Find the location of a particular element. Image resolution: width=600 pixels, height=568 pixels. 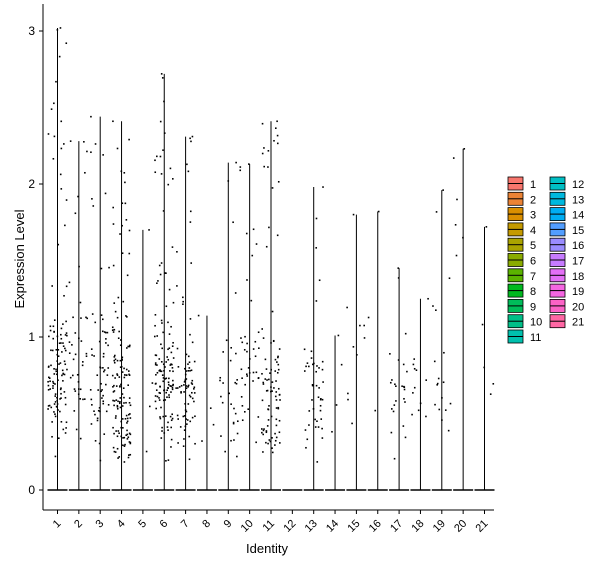

legend-item: 6 is located at coordinates (521, 260).